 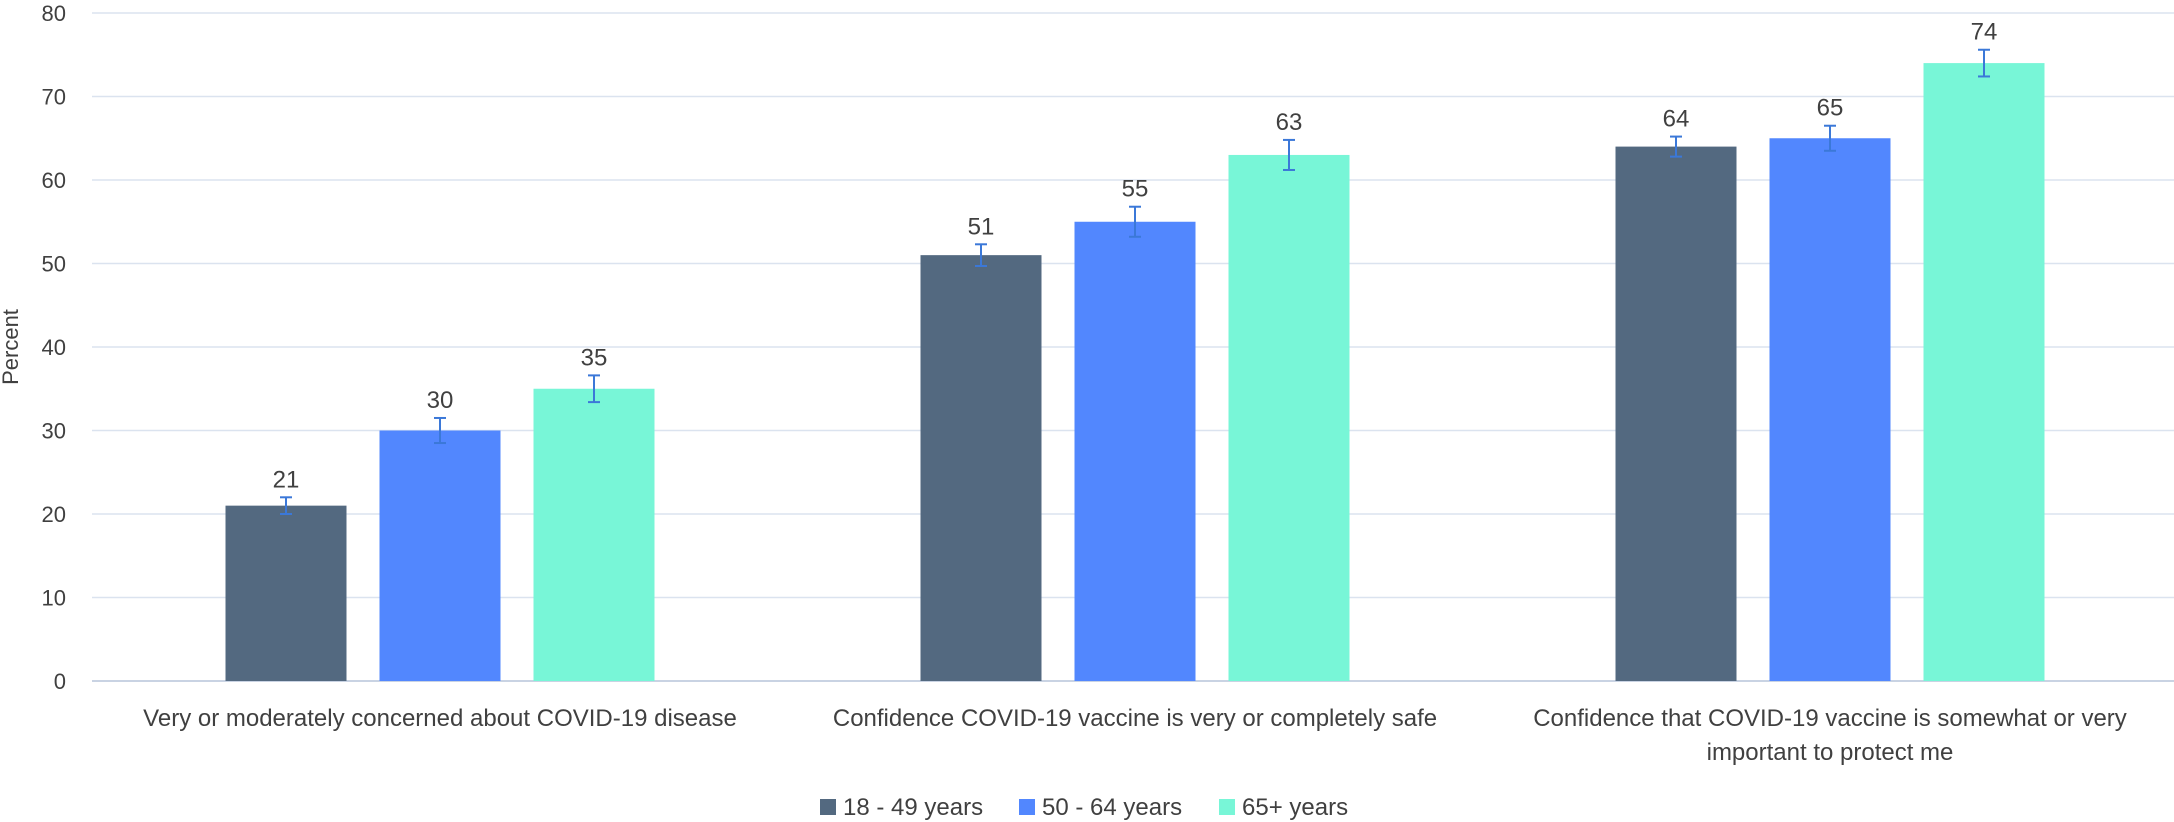 I want to click on data-label: 65, so click(x=1830, y=108).